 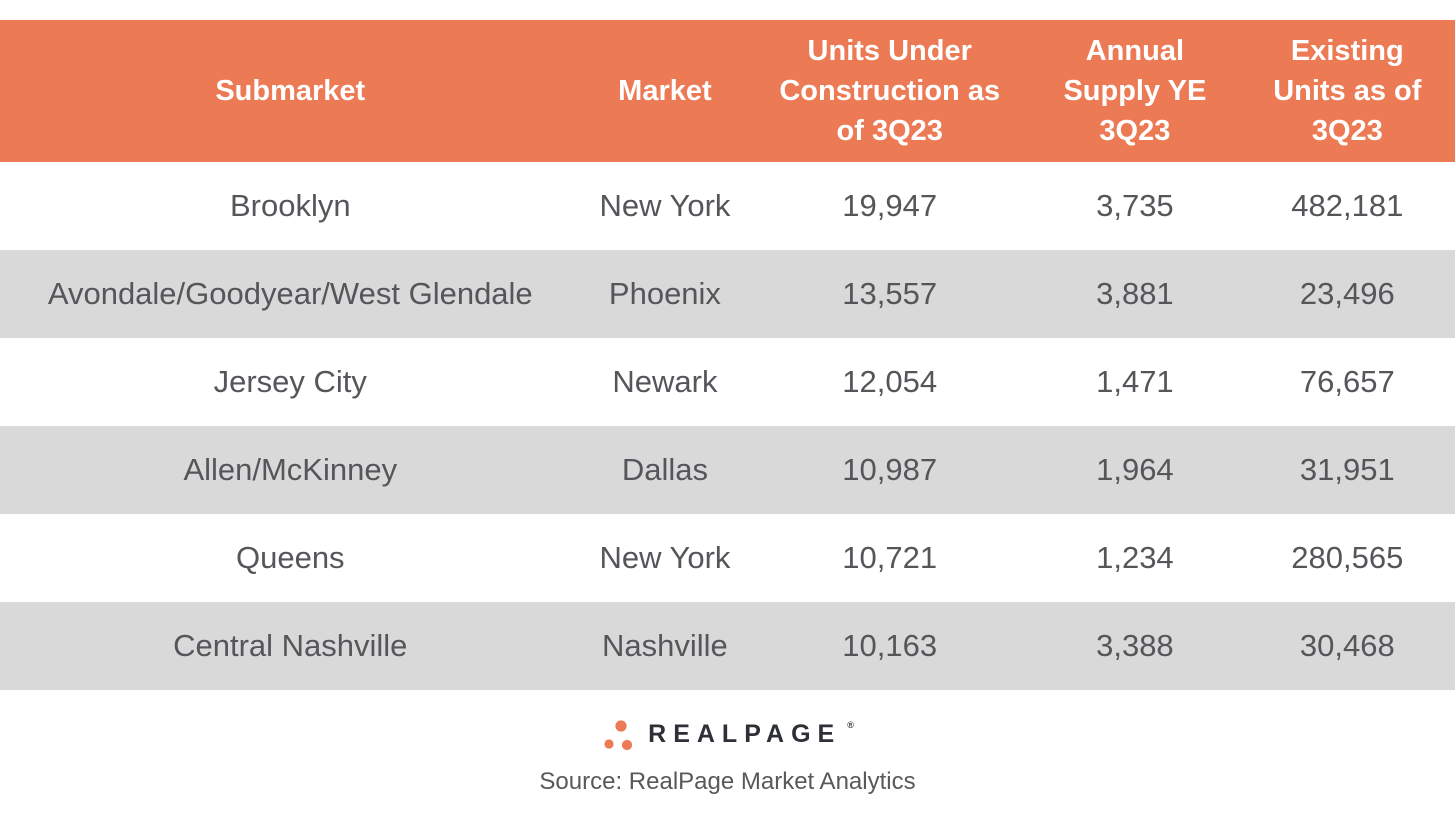 What do you see at coordinates (665, 91) in the screenshot?
I see `column-header-market: Market` at bounding box center [665, 91].